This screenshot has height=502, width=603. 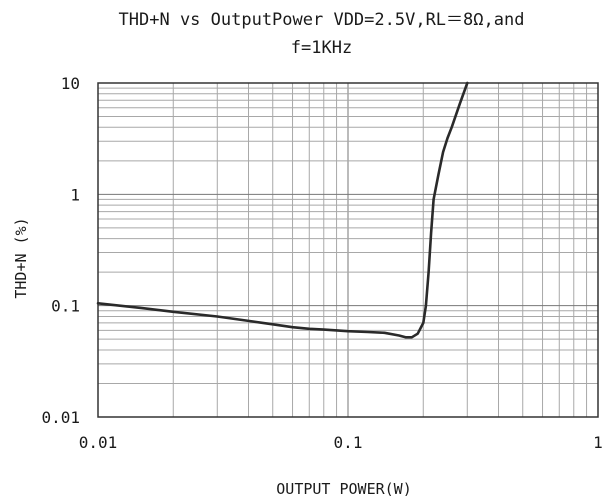 What do you see at coordinates (343, 489) in the screenshot?
I see `x-axis-label: OUTPUT POWER(W)` at bounding box center [343, 489].